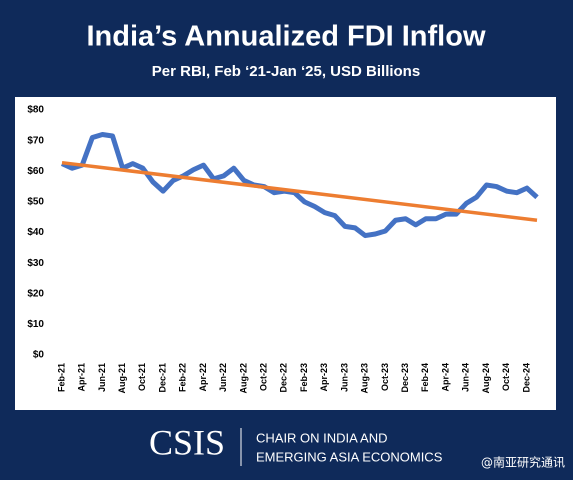 The image size is (573, 480). Describe the element at coordinates (35, 263) in the screenshot. I see `y-tick-label: $30` at that location.